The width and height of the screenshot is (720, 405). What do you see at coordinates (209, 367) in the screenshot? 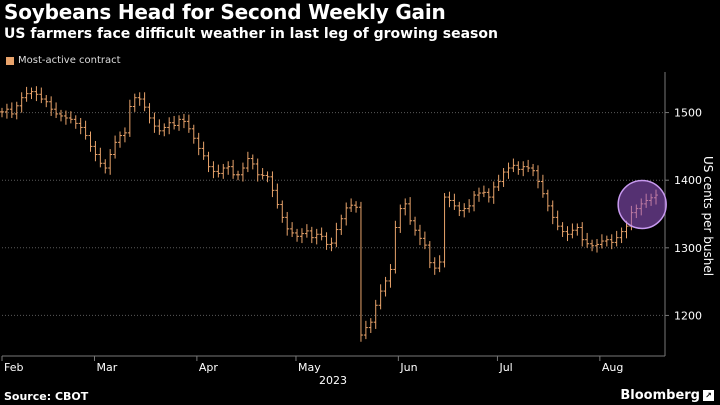
I see `x-tick-label: Apr` at bounding box center [209, 367].